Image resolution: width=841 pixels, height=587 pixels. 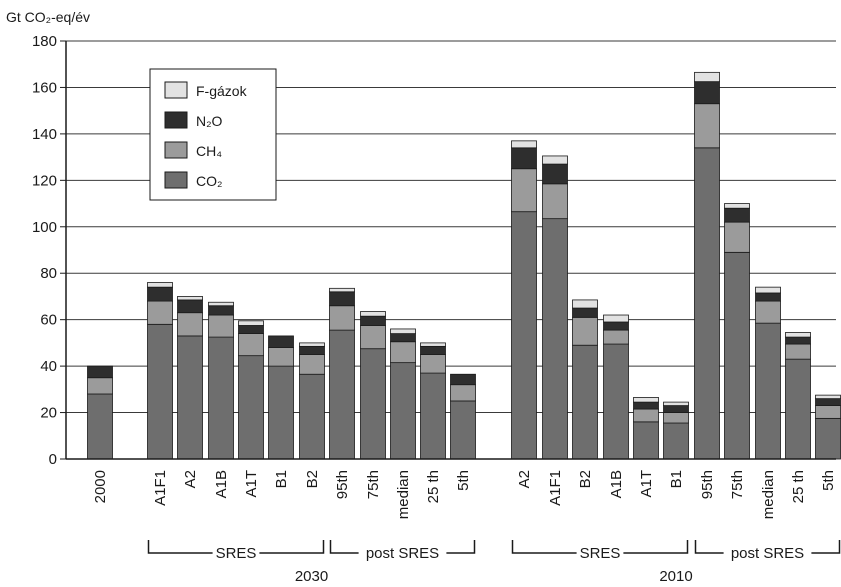 I want to click on y-tick-label: 180, so click(x=44, y=41).